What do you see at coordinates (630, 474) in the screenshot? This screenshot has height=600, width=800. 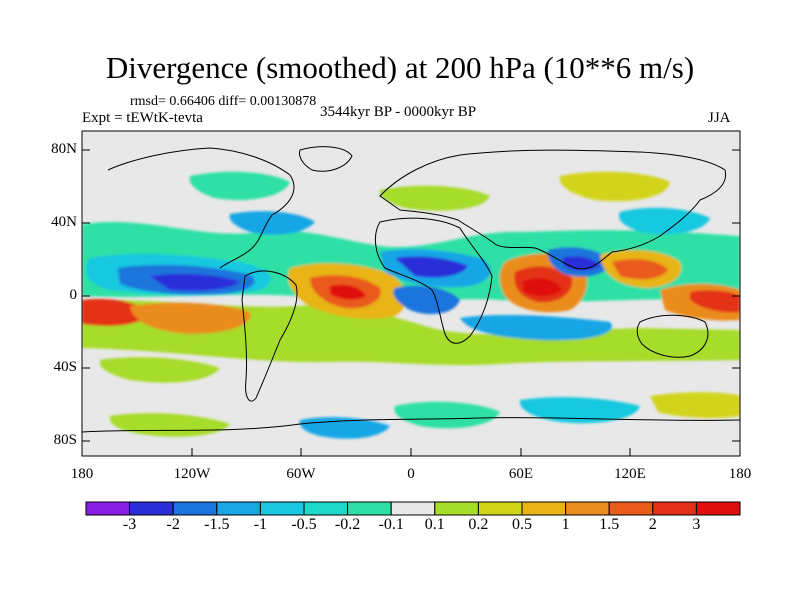 I see `lon-label: 120E` at bounding box center [630, 474].